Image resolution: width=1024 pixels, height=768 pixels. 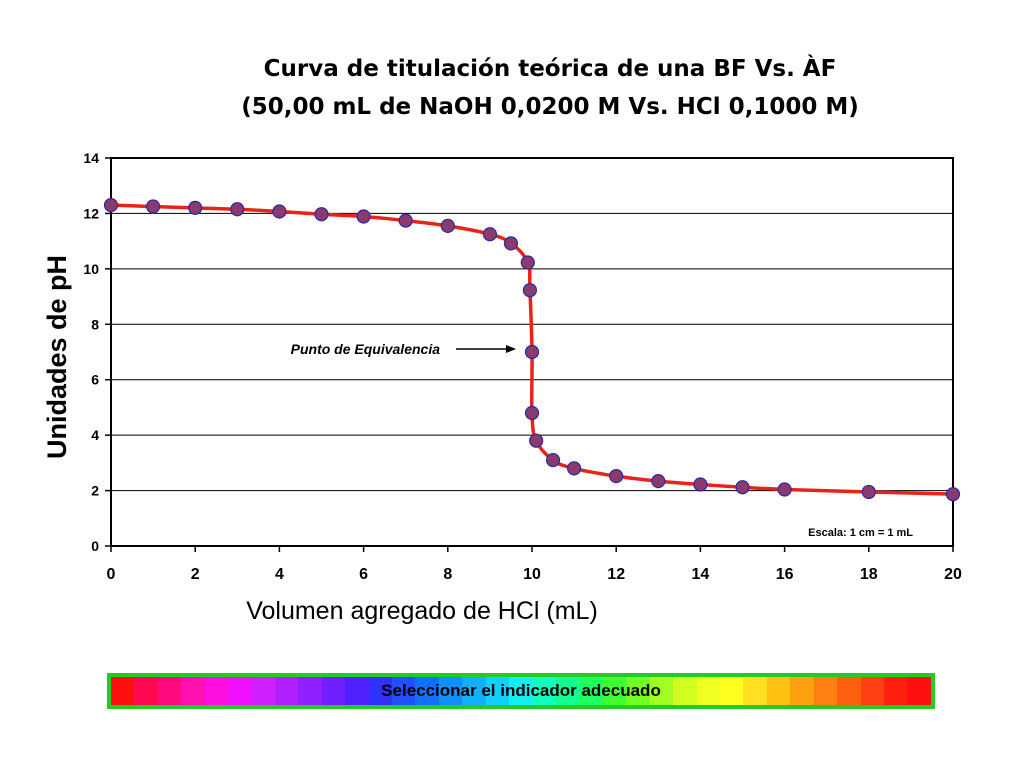 What do you see at coordinates (97, 352) in the screenshot?
I see `y-axis-ticks: 0 2 4 6 8 10 12 14` at bounding box center [97, 352].